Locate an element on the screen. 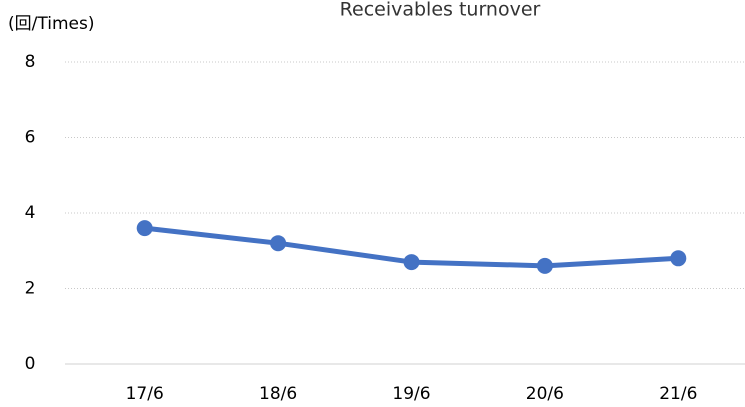 This screenshot has height=407, width=745. x-tick-label: 17/6 is located at coordinates (145, 394).